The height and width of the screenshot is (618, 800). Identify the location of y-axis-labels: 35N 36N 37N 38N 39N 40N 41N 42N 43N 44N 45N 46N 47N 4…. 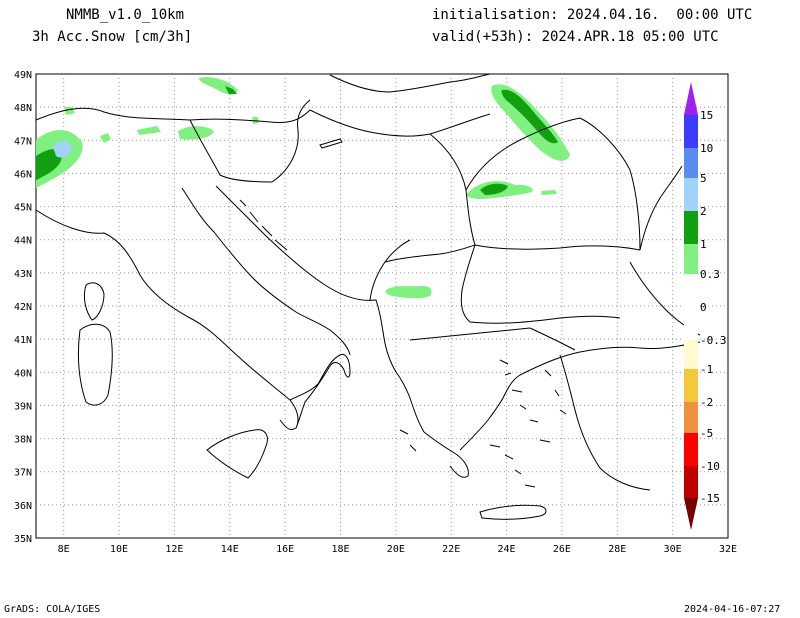
(23, 307).